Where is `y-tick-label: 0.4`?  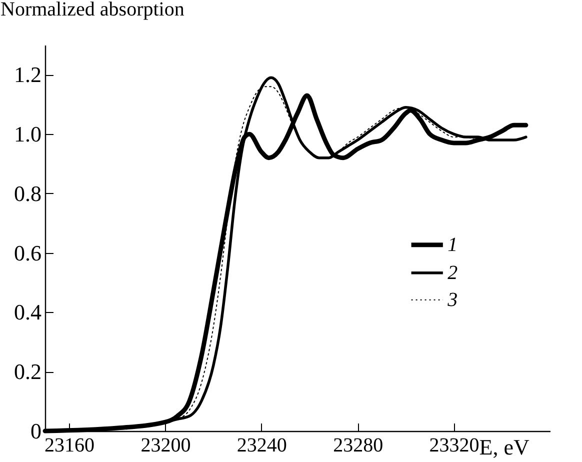 y-tick-label: 0.4 is located at coordinates (28, 312).